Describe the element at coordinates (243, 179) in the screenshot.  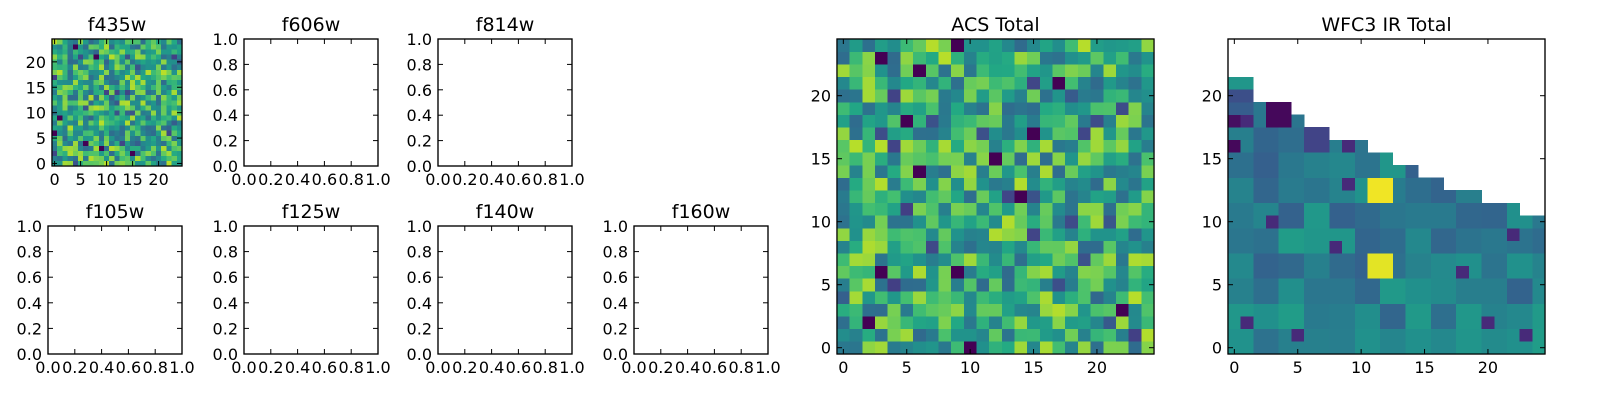
I see `x-tick-label: 0.0` at that location.